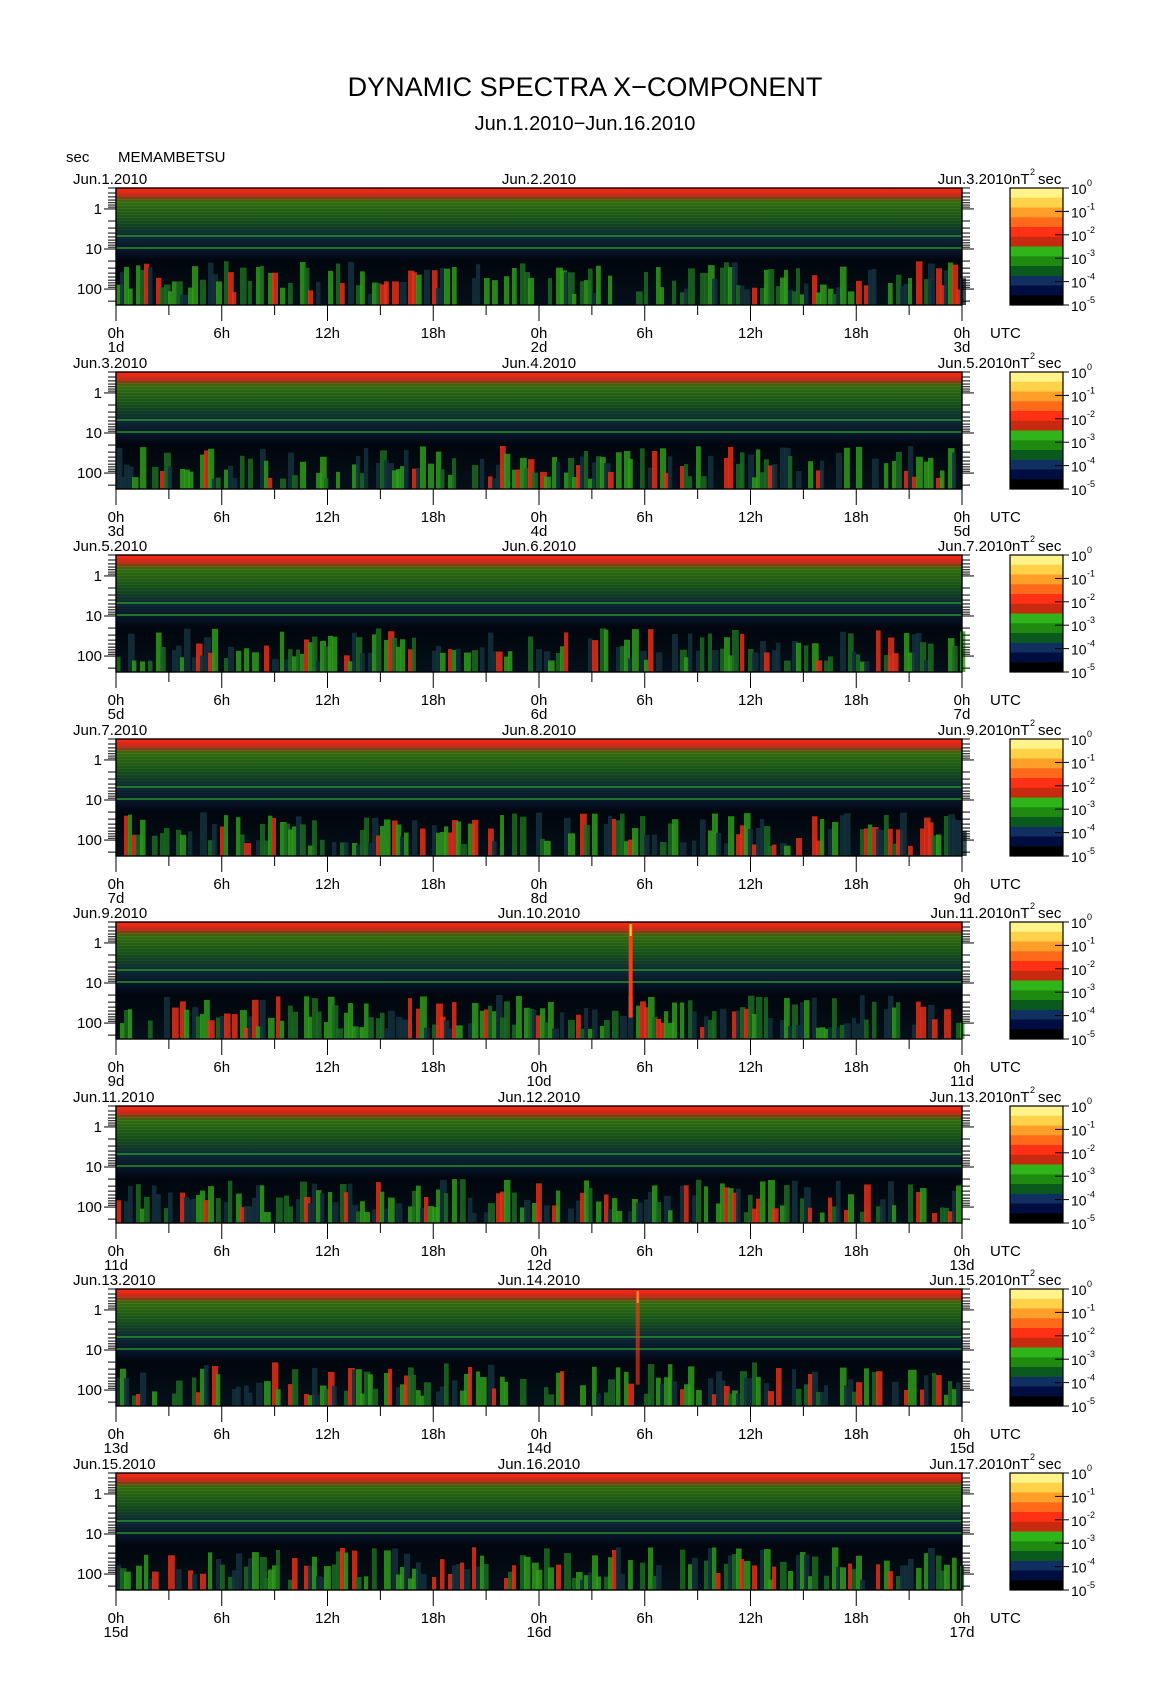 Image resolution: width=1156 pixels, height=1704 pixels. What do you see at coordinates (539, 347) in the screenshot?
I see `day-number-label: 2d` at bounding box center [539, 347].